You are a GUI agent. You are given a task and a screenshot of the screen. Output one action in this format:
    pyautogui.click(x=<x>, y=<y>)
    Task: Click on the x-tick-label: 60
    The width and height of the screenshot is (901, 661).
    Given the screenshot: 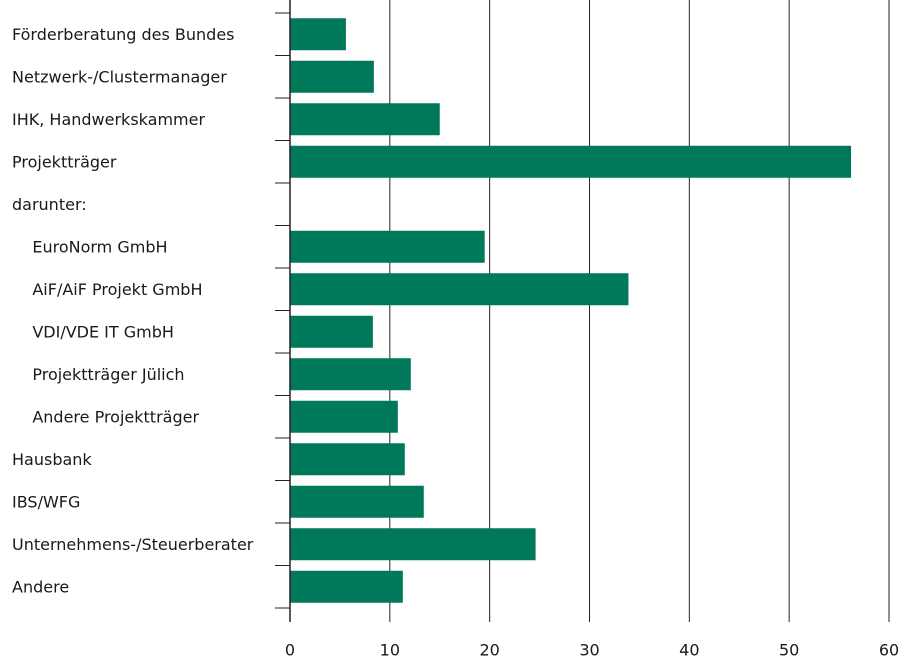 What is the action you would take?
    pyautogui.click(x=889, y=650)
    